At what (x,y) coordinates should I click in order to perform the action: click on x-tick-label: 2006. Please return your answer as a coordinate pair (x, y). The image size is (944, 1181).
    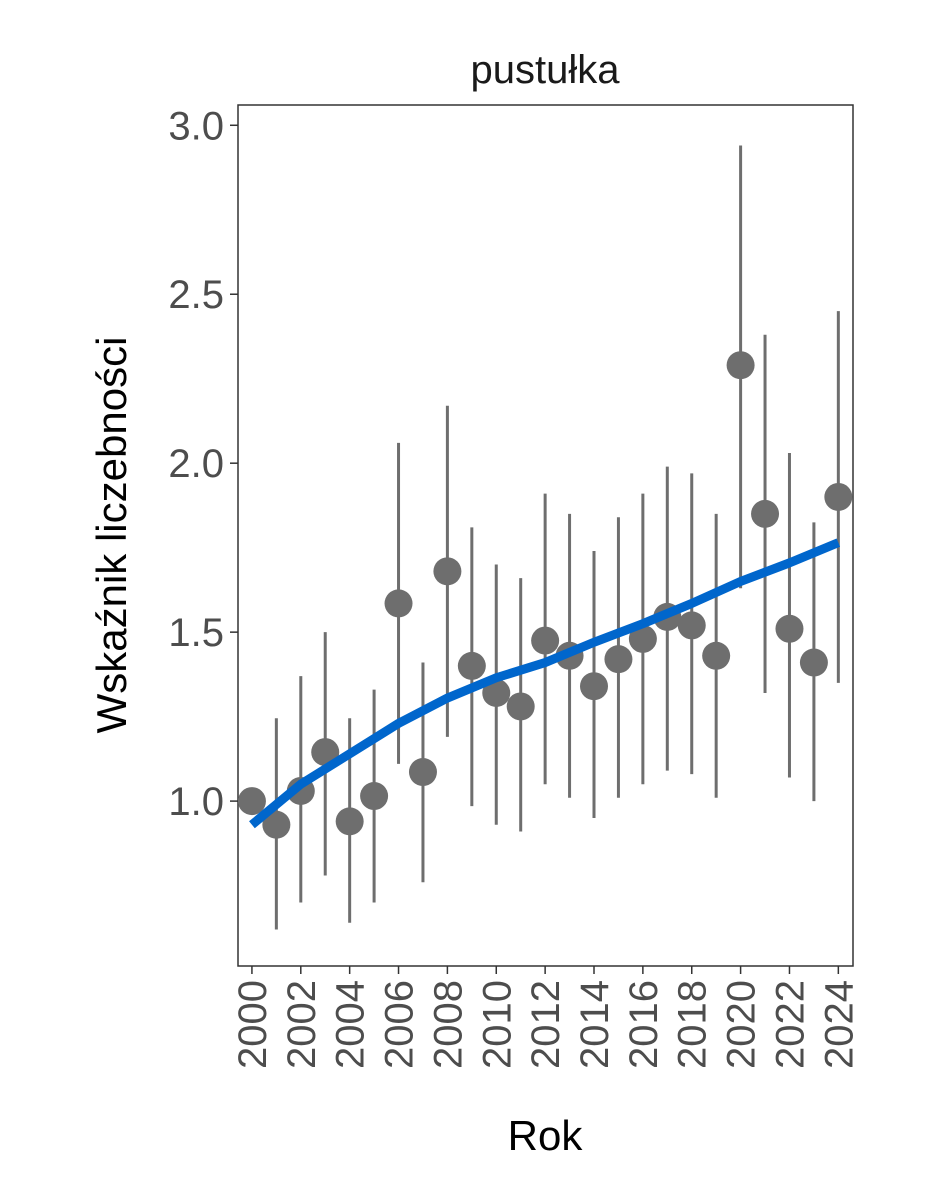
    Looking at the image, I should click on (400, 1024).